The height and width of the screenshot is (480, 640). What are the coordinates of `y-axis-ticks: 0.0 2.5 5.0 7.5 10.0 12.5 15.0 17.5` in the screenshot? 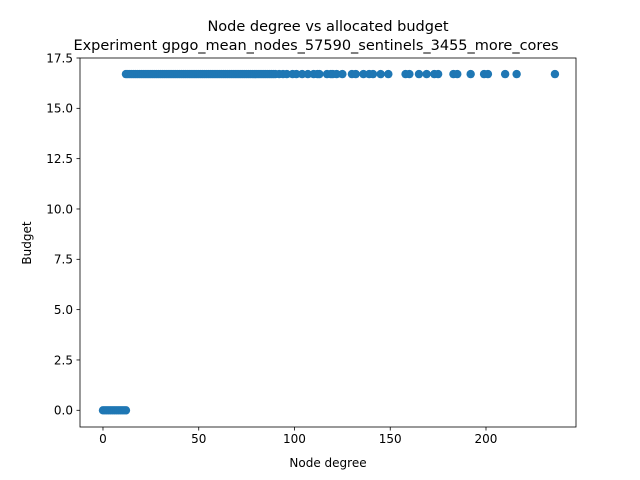 It's located at (63, 234).